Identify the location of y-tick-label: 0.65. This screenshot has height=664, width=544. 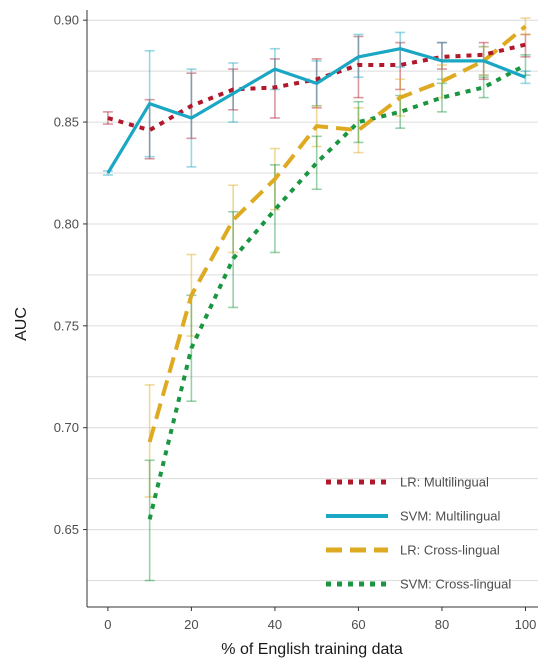
(66, 529).